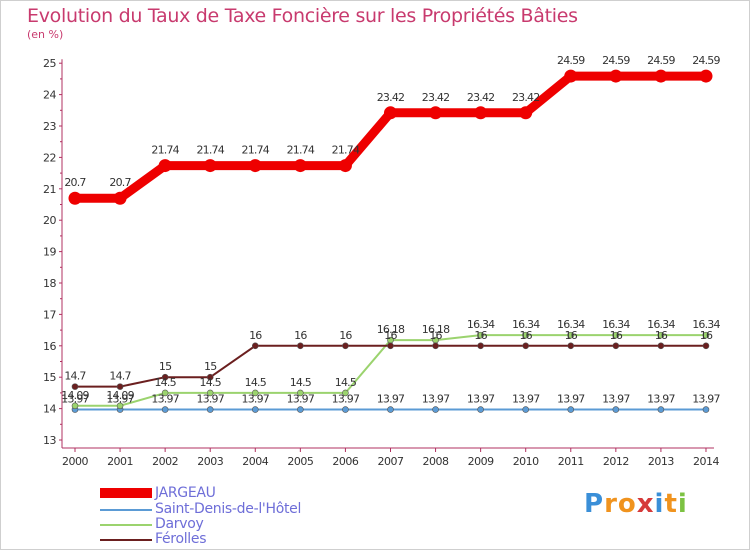 The width and height of the screenshot is (750, 550). Describe the element at coordinates (49, 440) in the screenshot. I see `y-tick-label: 13` at that location.